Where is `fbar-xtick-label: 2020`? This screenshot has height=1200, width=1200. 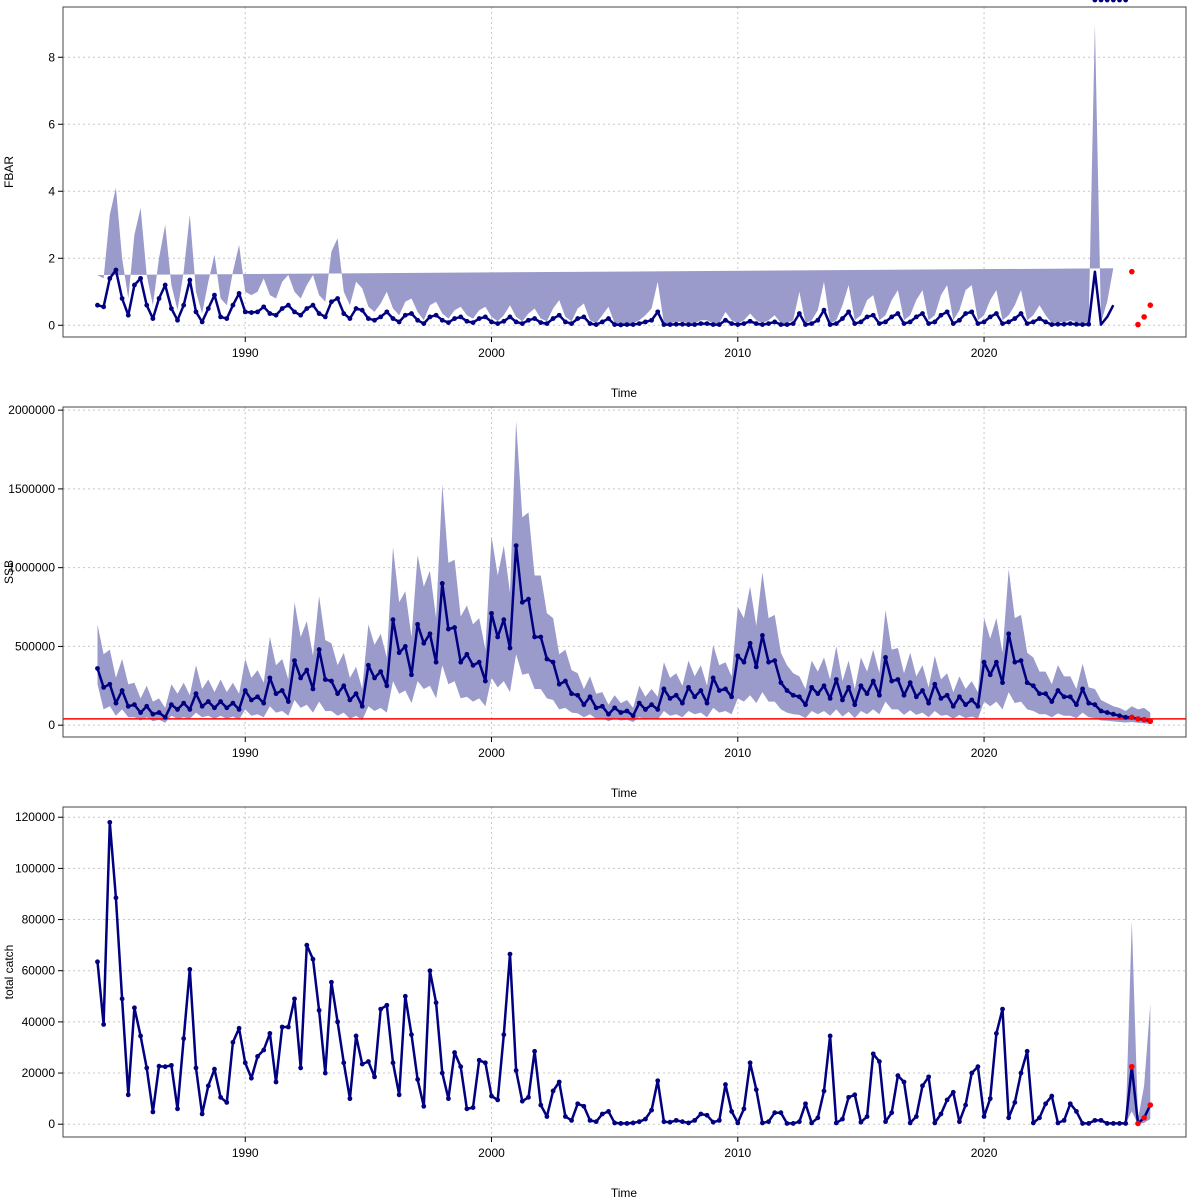 fbar-xtick-label: 2020 is located at coordinates (984, 353).